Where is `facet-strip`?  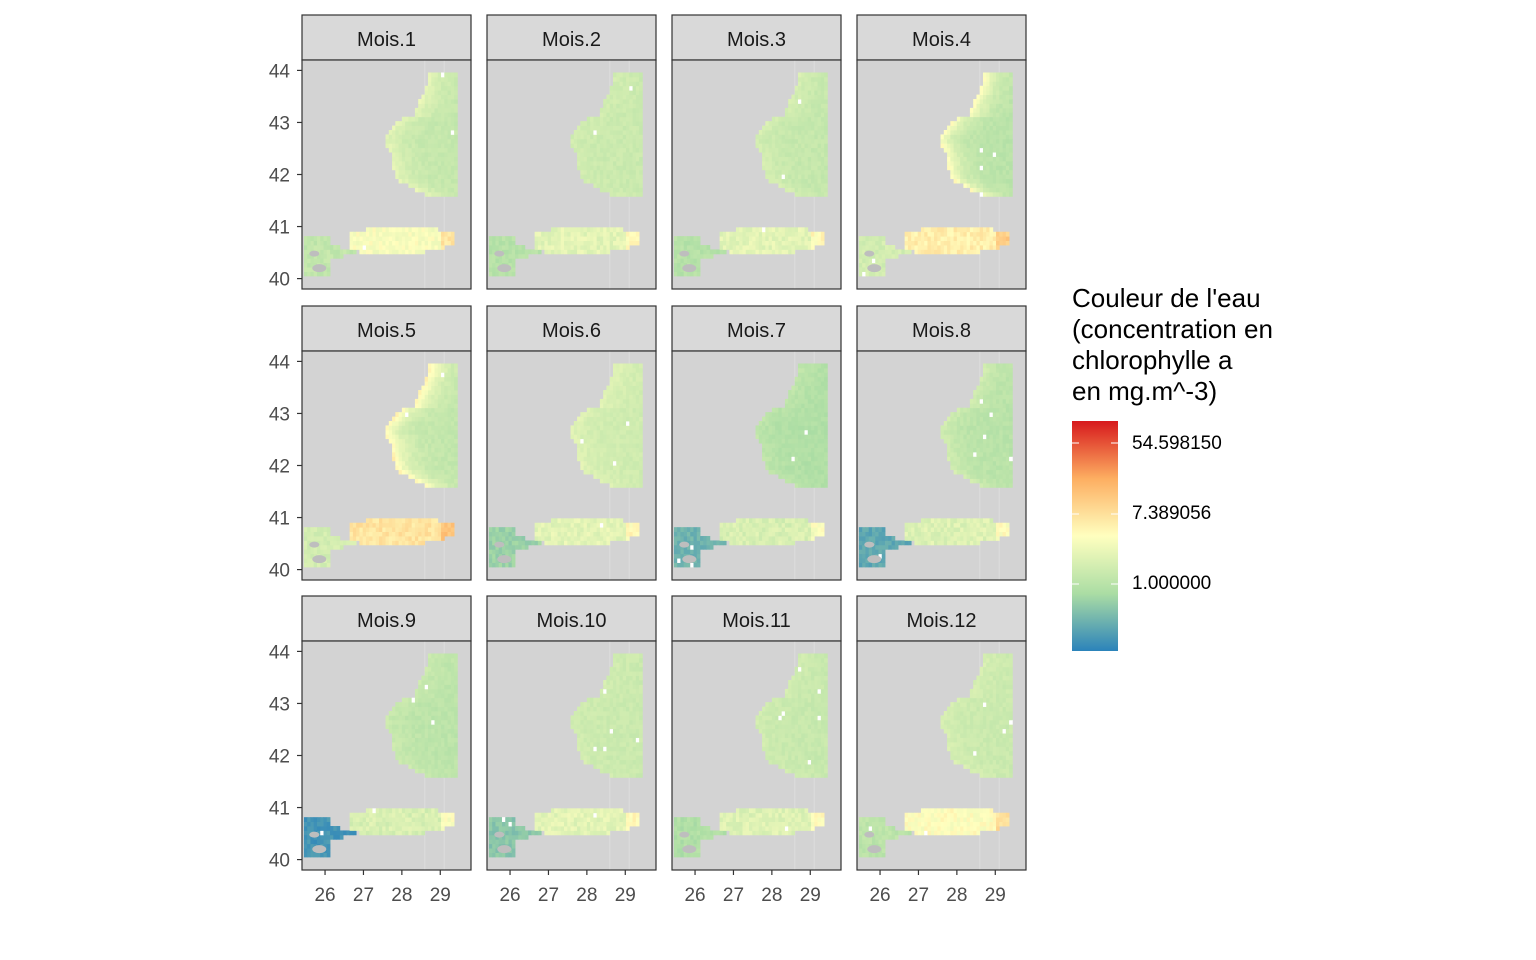 facet-strip is located at coordinates (756, 328).